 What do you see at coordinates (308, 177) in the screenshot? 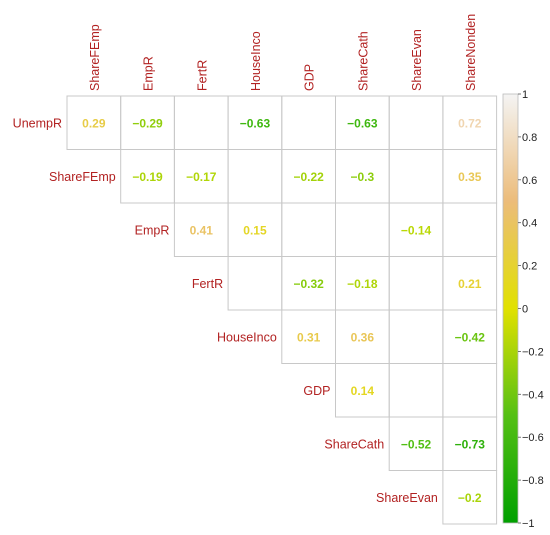
I see `correlation-value: −0.22` at bounding box center [308, 177].